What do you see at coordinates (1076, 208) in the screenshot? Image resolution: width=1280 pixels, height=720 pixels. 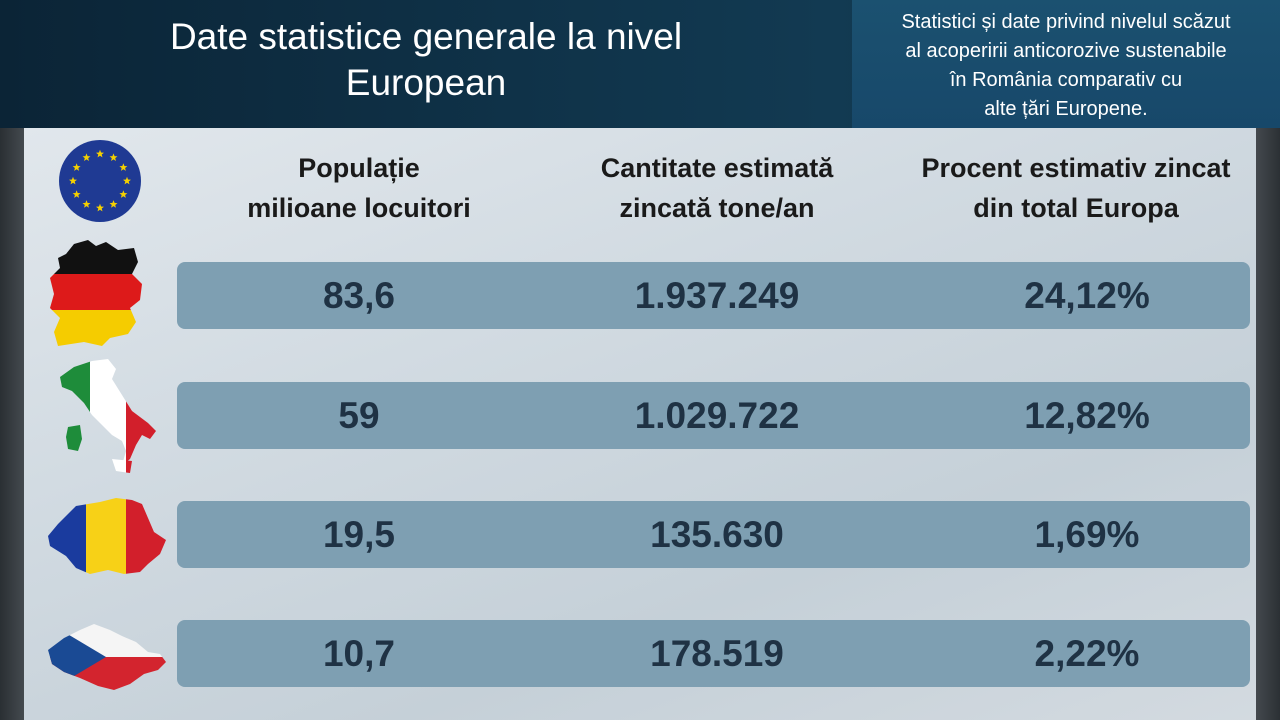 I see `column-header-percent-line2: din total Europa` at bounding box center [1076, 208].